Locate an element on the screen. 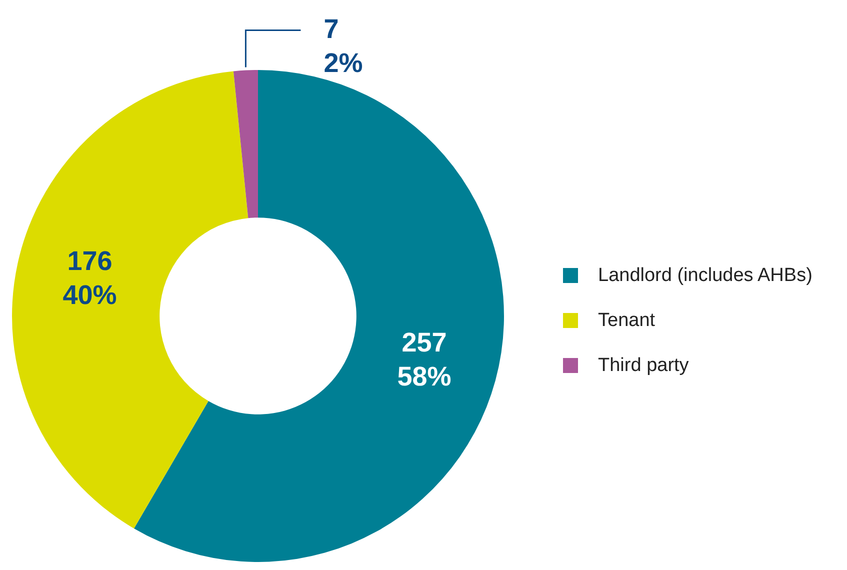 This screenshot has height=570, width=847. legend-label: Landlord (includes AHBs) is located at coordinates (705, 275).